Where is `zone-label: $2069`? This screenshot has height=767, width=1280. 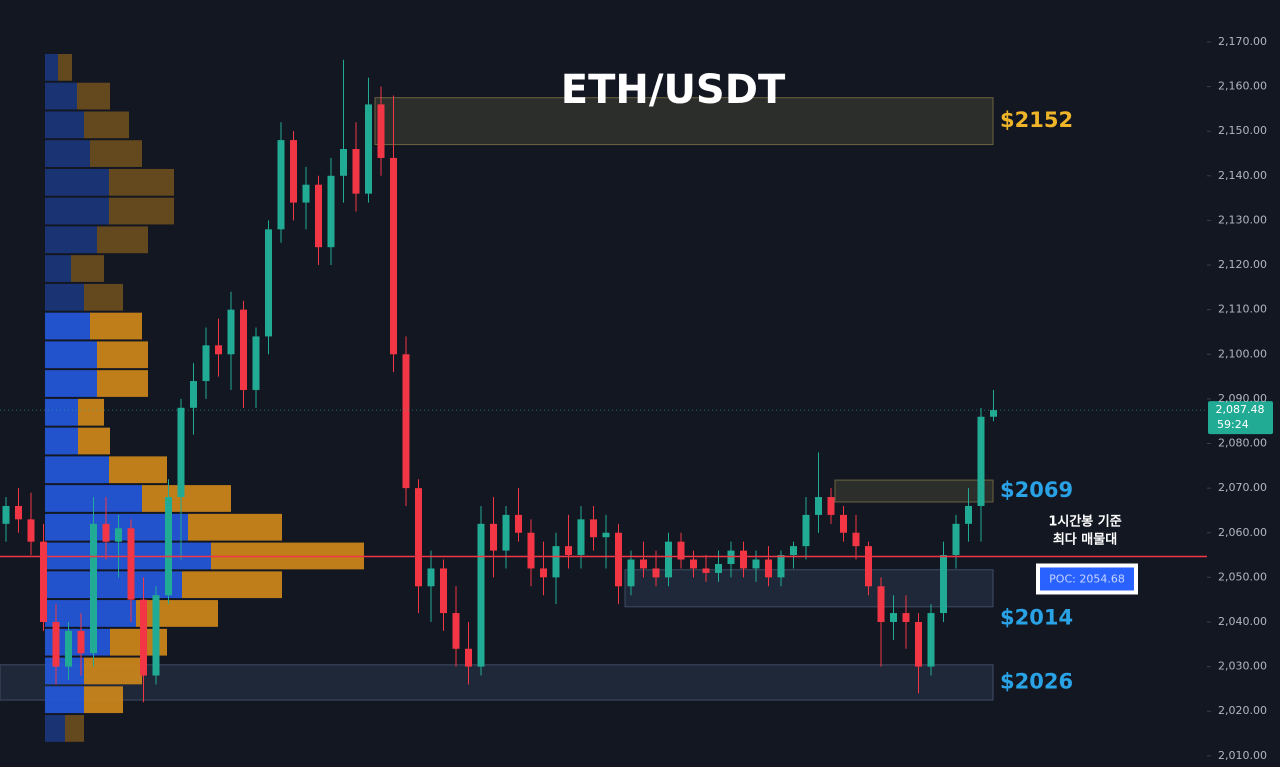 zone-label: $2069 is located at coordinates (1036, 490).